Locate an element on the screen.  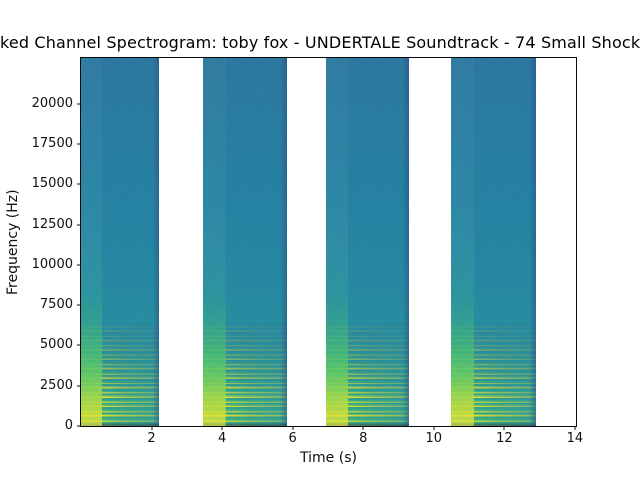
x-tick-label: 2 is located at coordinates (151, 438).